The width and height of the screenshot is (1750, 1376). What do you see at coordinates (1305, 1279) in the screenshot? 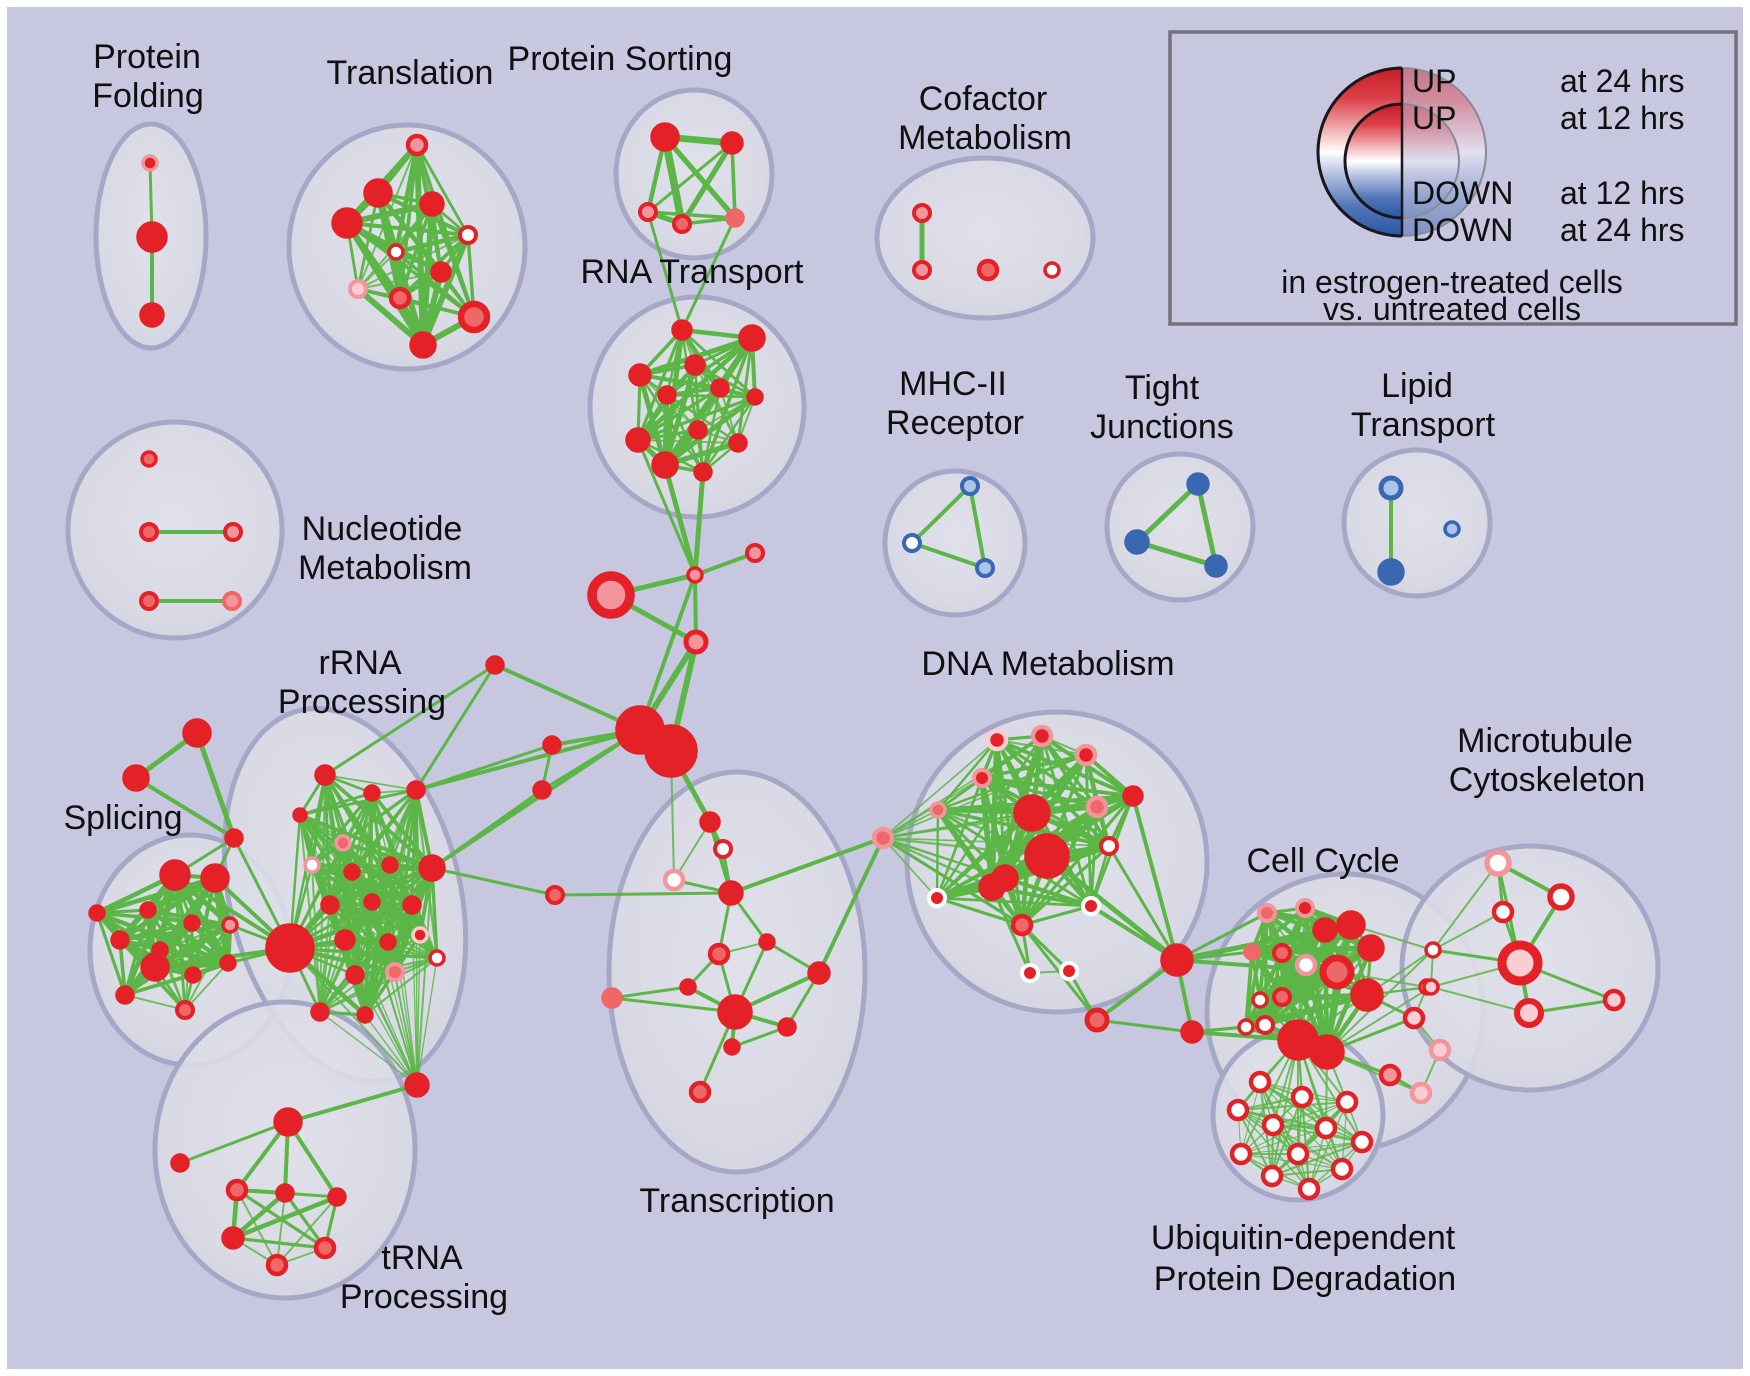
I see `cluster-label-ubiquitin_degradation: Protein Degradation` at bounding box center [1305, 1279].